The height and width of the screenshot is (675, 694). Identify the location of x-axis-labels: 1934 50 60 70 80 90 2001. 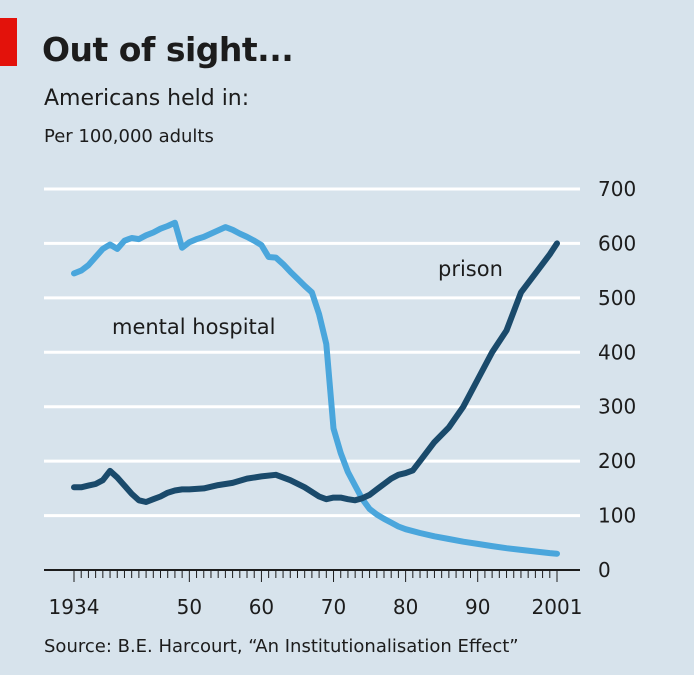
(316, 607).